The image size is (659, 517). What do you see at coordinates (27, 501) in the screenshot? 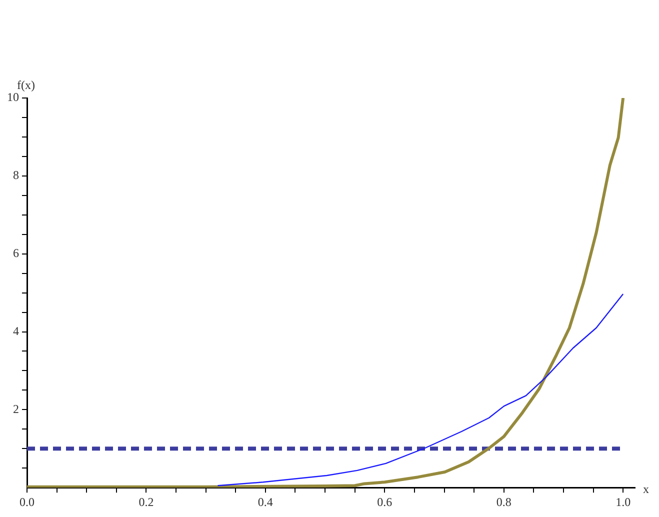
I see `x-tick-label: 0.0` at bounding box center [27, 501].